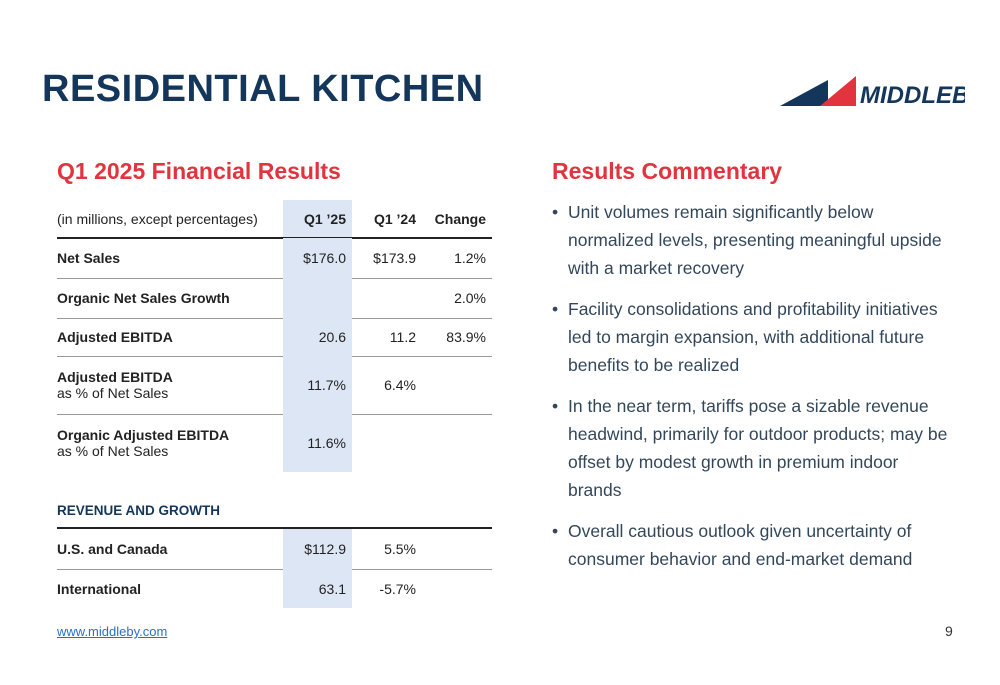 This screenshot has width=1000, height=685. Describe the element at coordinates (199, 171) in the screenshot. I see `section-title: Q1 2025 Financial Results` at that location.